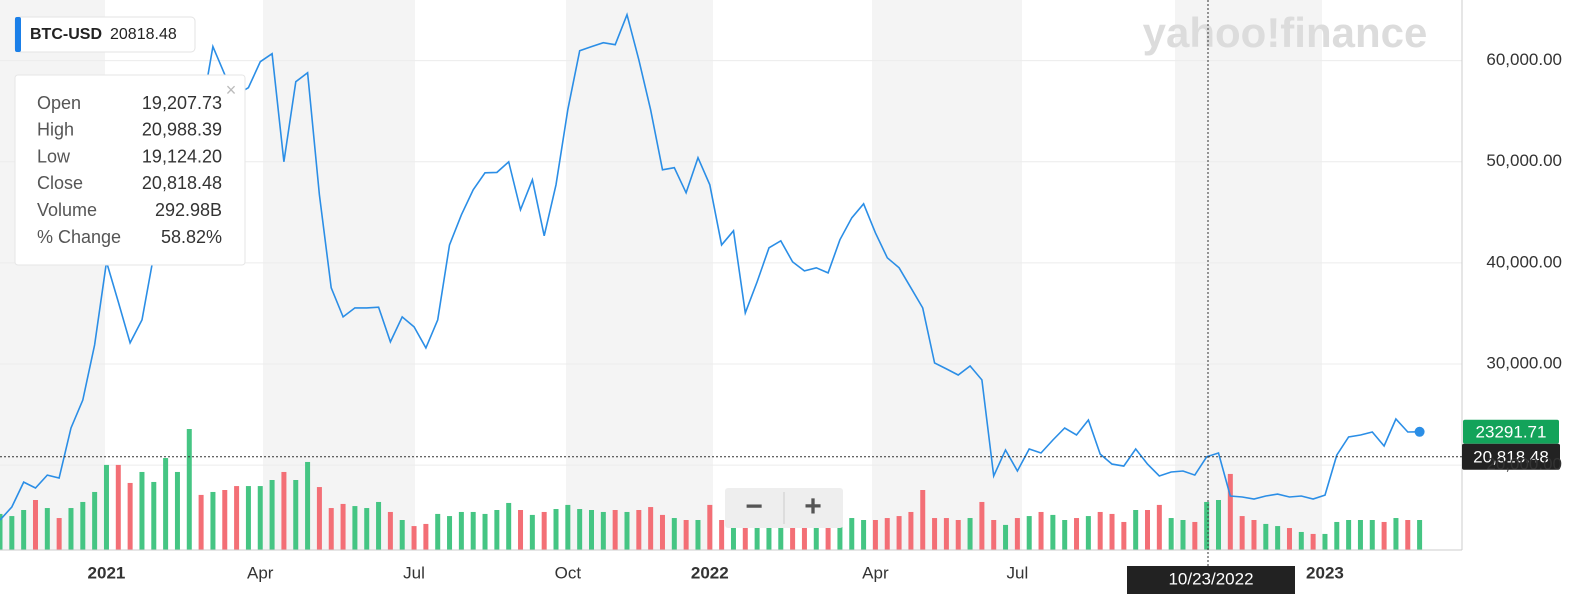  I want to click on x-tick-label: Apr, so click(875, 572).